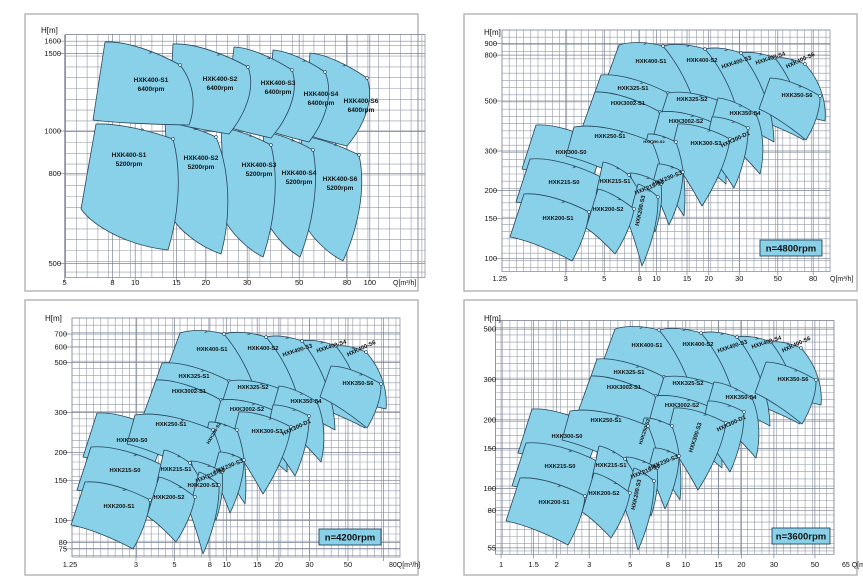  What do you see at coordinates (687, 278) in the screenshot?
I see `svg-text: 15` at bounding box center [687, 278].